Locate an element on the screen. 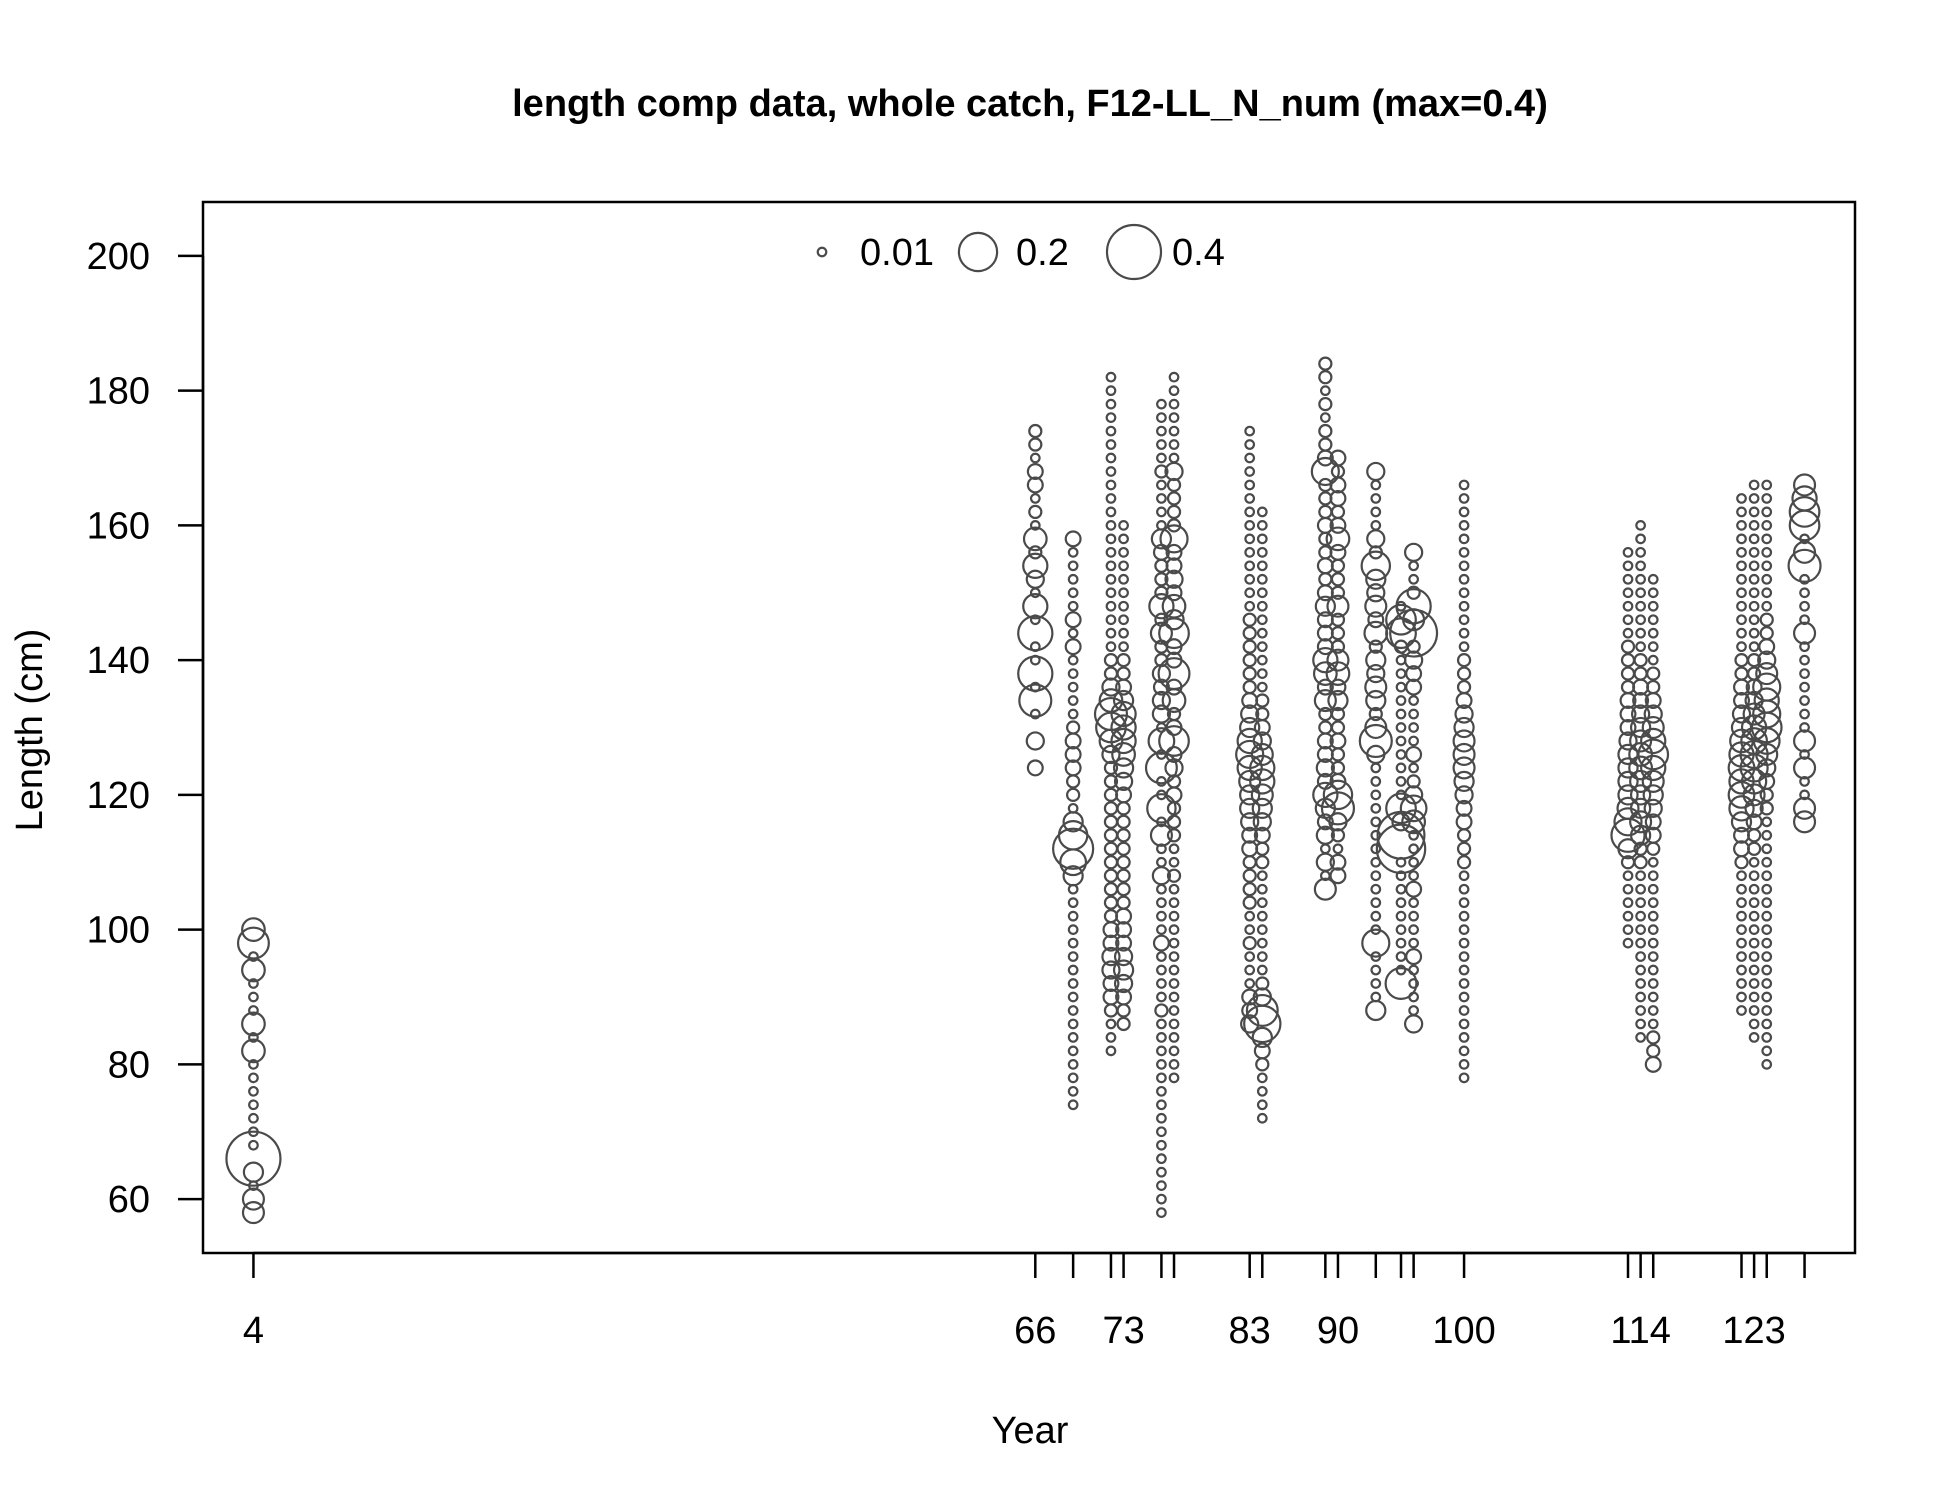  y-tick-label: 100 is located at coordinates (118, 931).